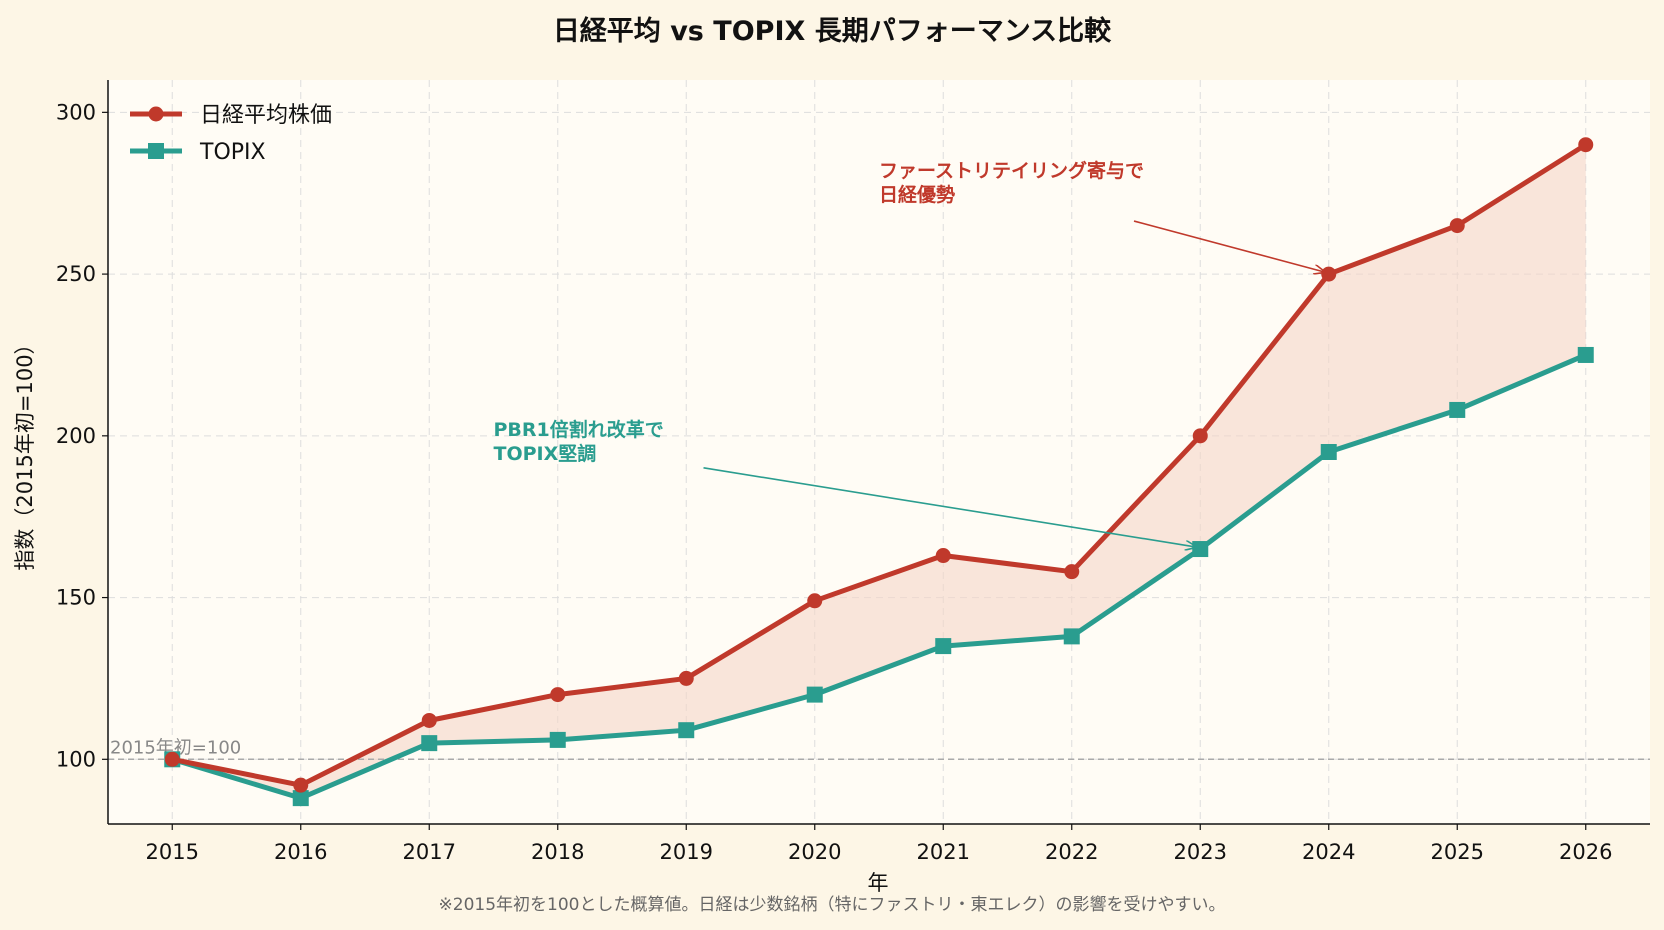 This screenshot has height=930, width=1664. Describe the element at coordinates (76, 598) in the screenshot. I see `y-tick-label: 150` at that location.